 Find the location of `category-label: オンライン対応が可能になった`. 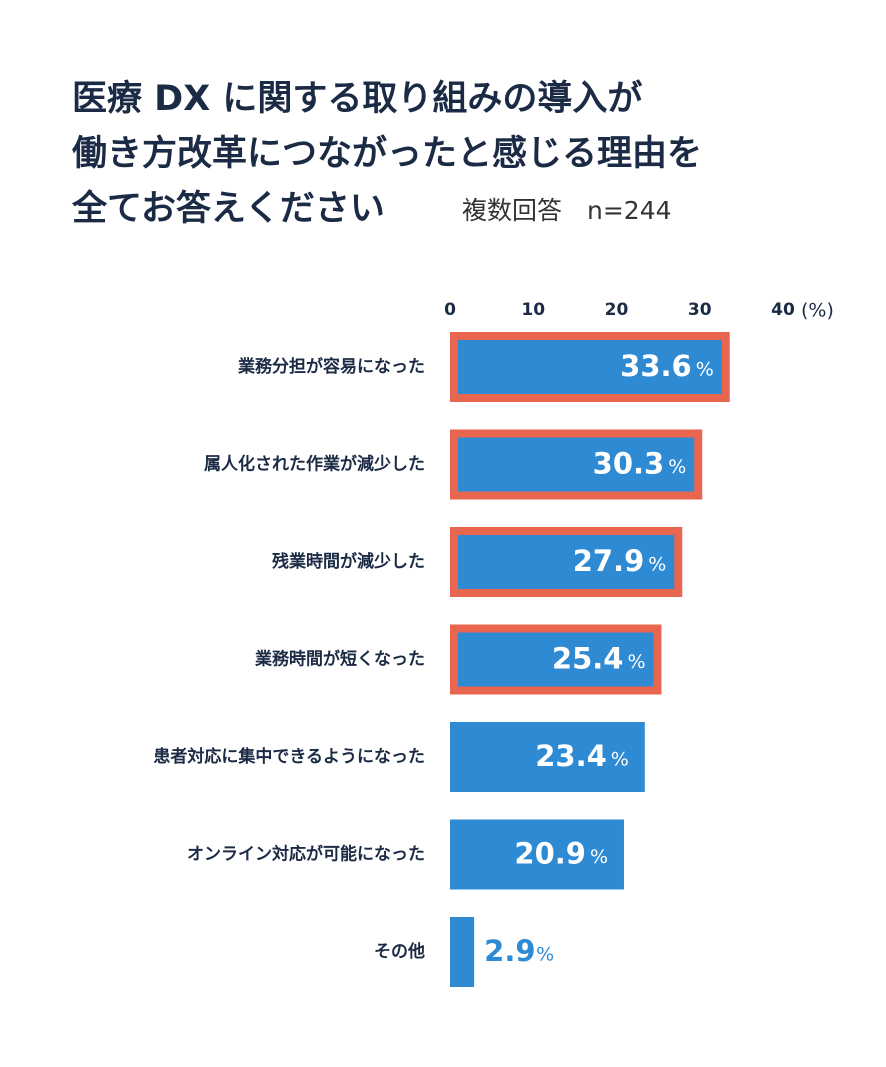

category-label: オンライン対応が可能になった is located at coordinates (306, 854).